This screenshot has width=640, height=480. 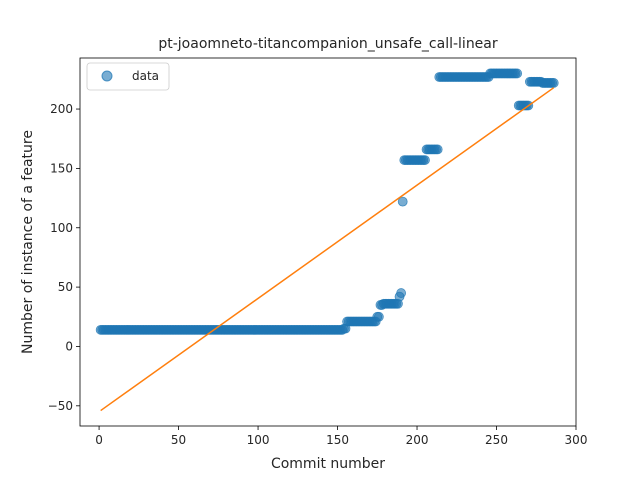 I want to click on legend-box, so click(x=128, y=76).